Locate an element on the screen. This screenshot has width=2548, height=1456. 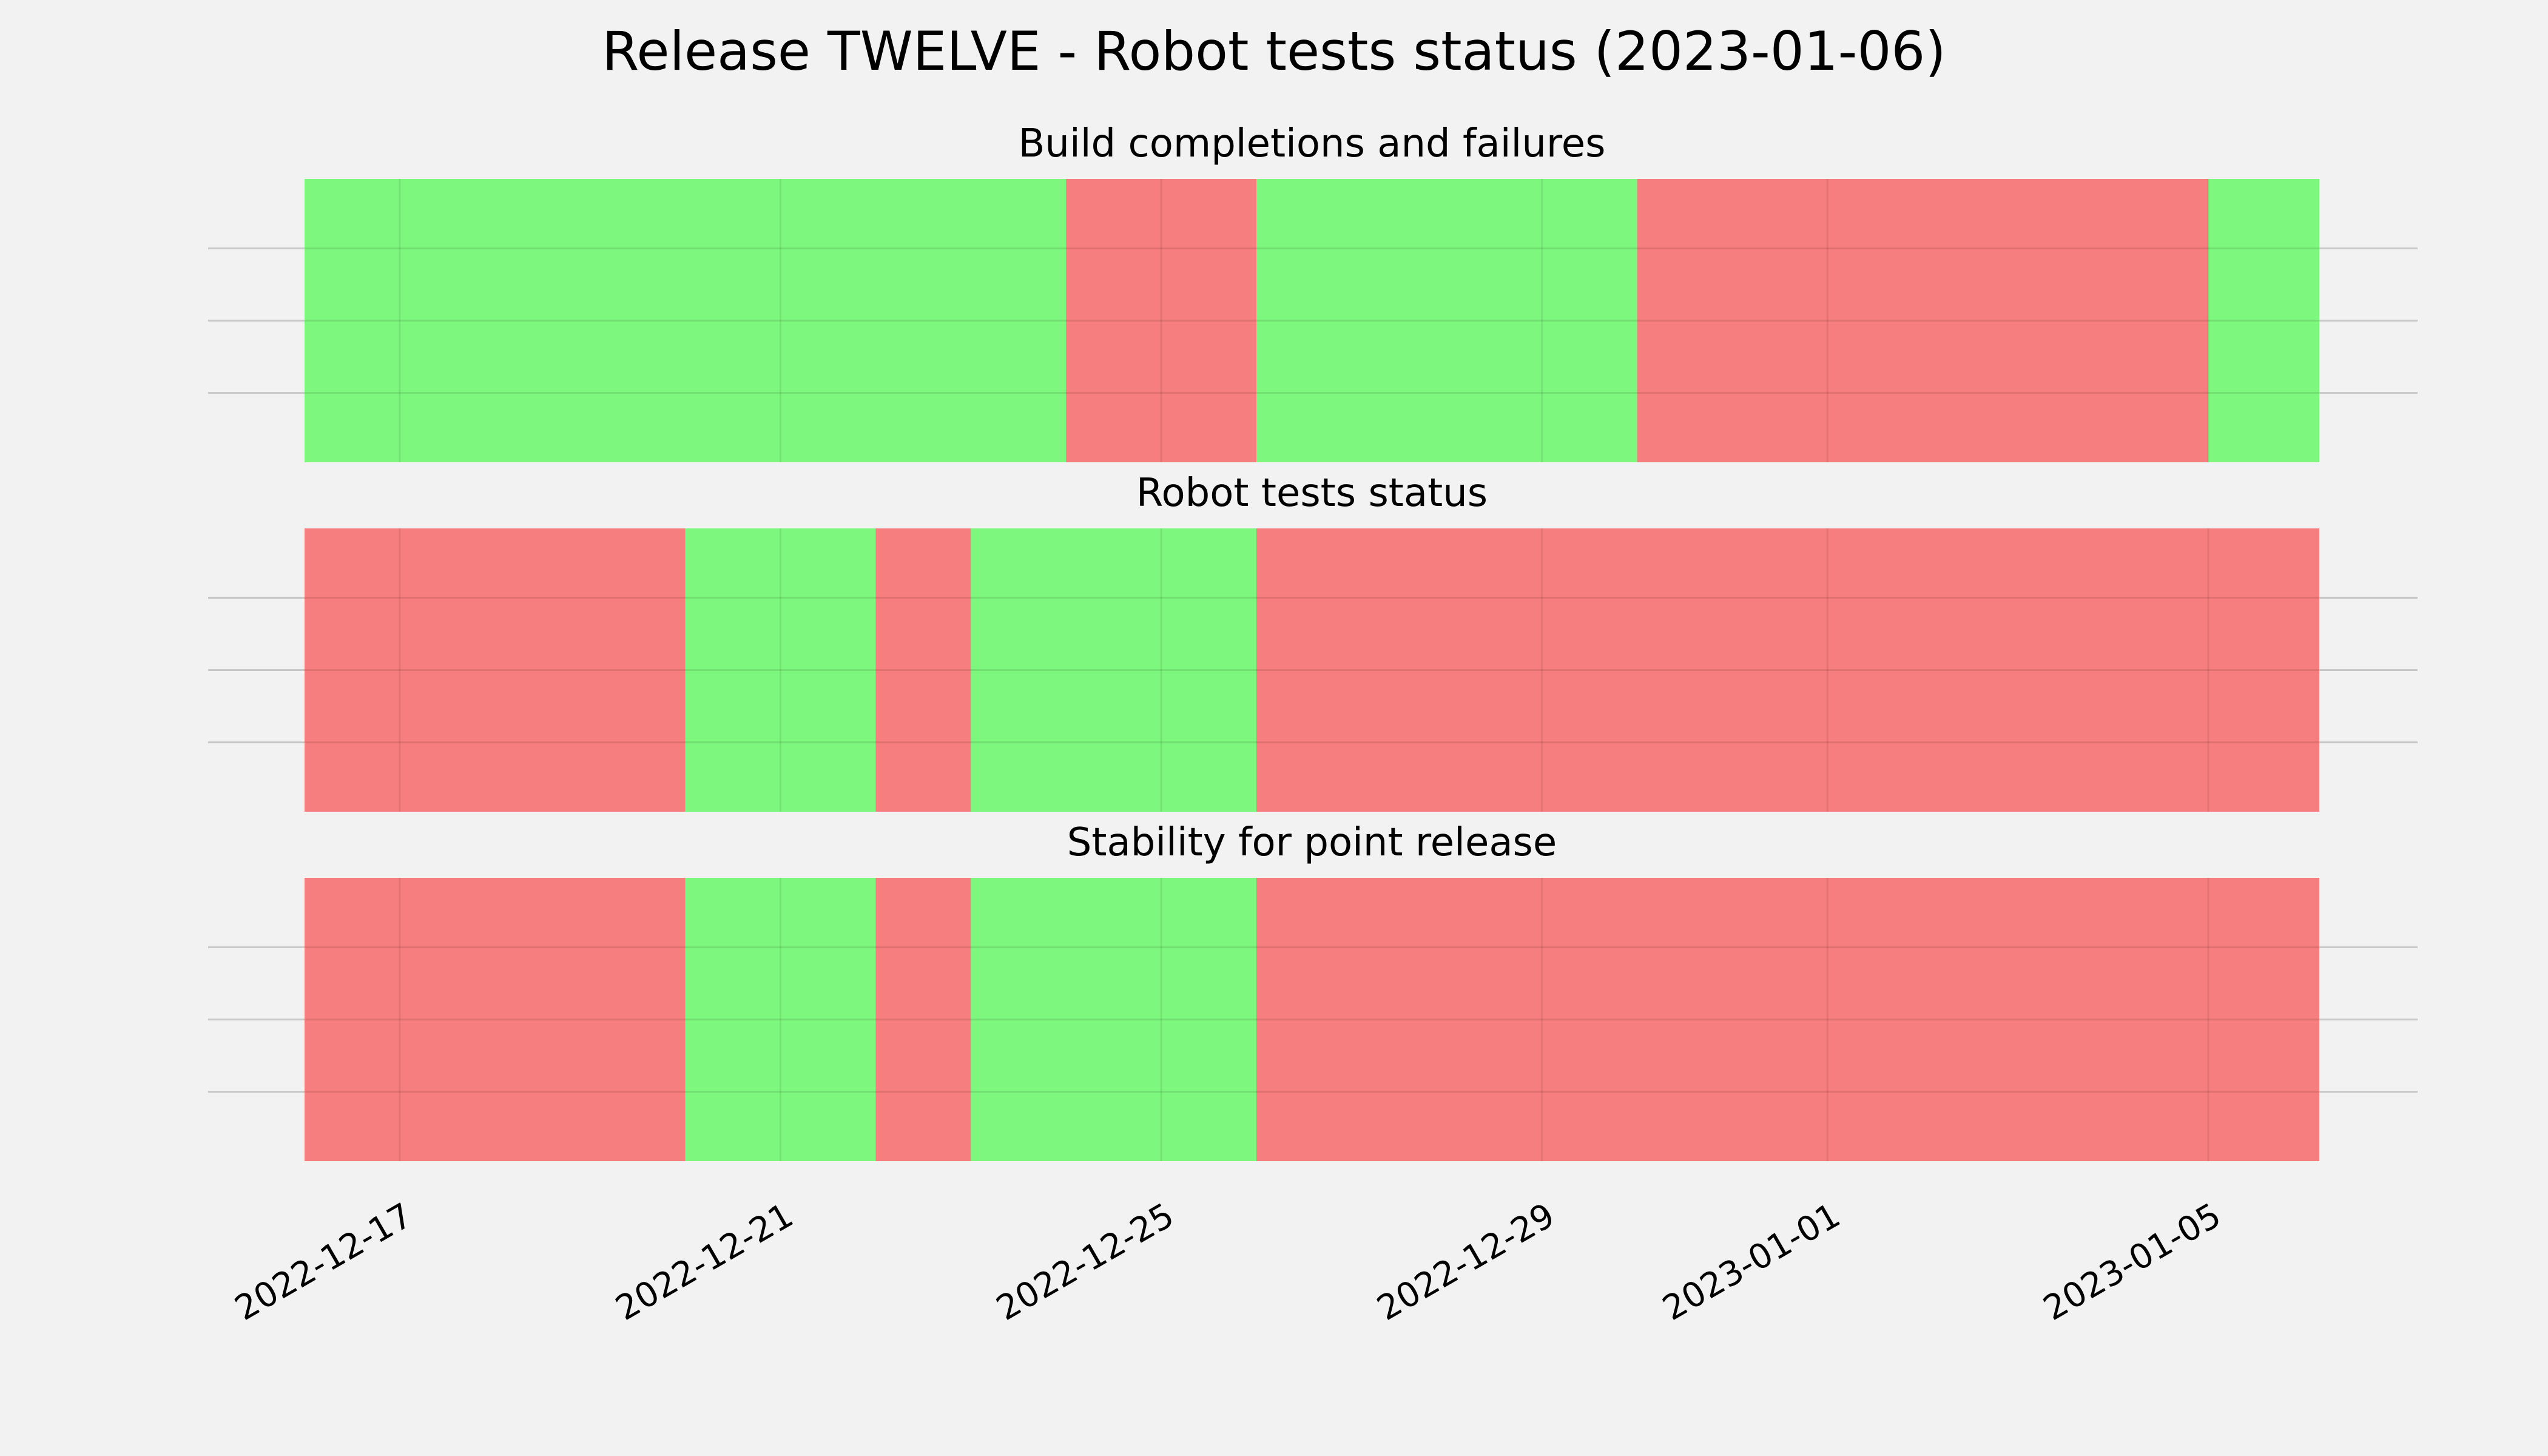
panel-title: Stability for point release is located at coordinates (1312, 842).